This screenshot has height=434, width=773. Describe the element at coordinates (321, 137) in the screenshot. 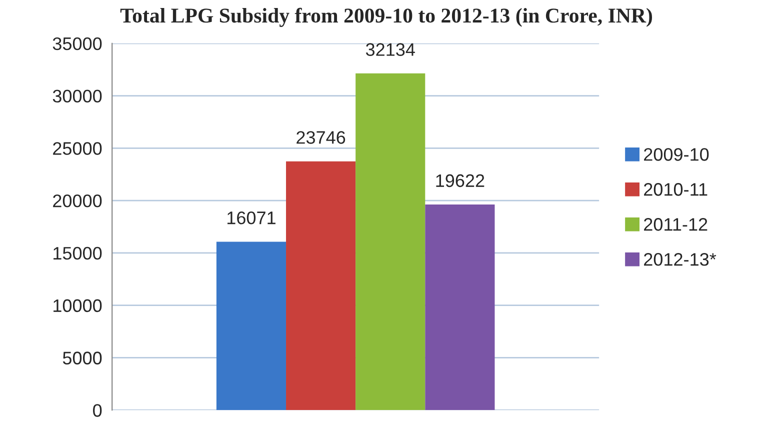

I see `data-label: 23746` at that location.